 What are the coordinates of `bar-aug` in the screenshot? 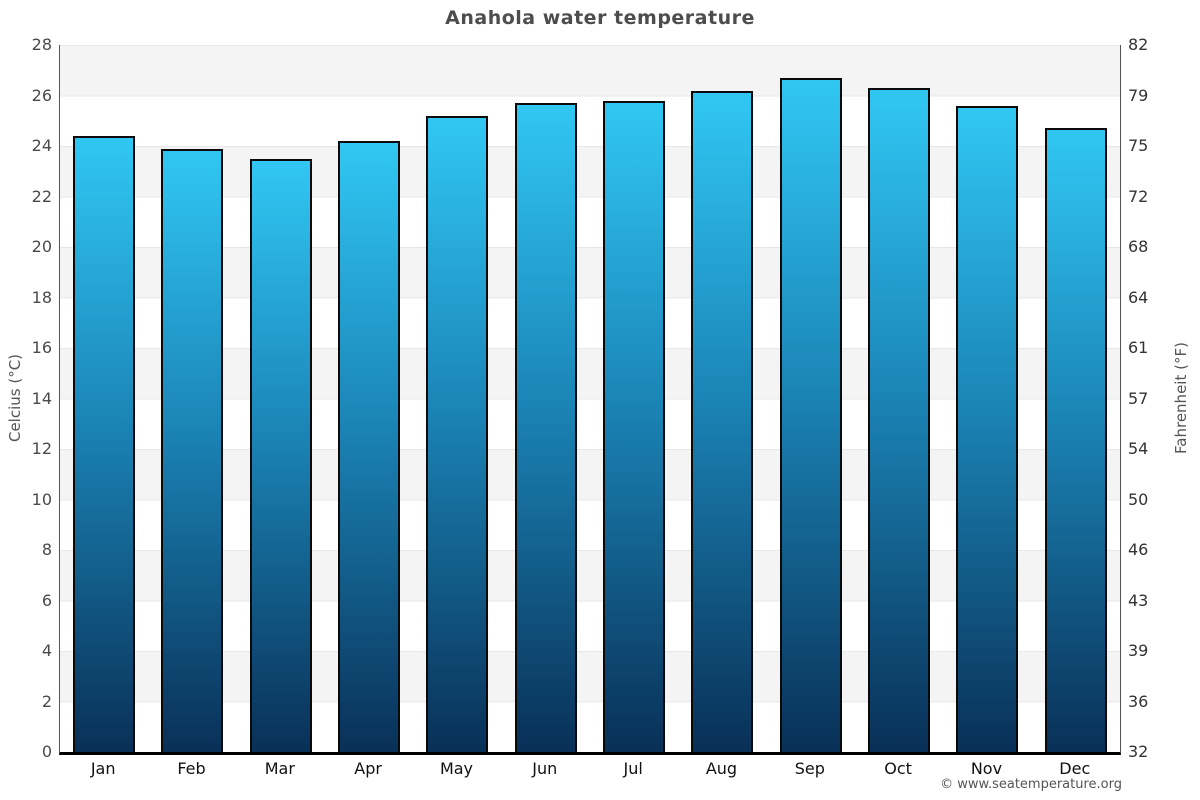 It's located at (722, 421).